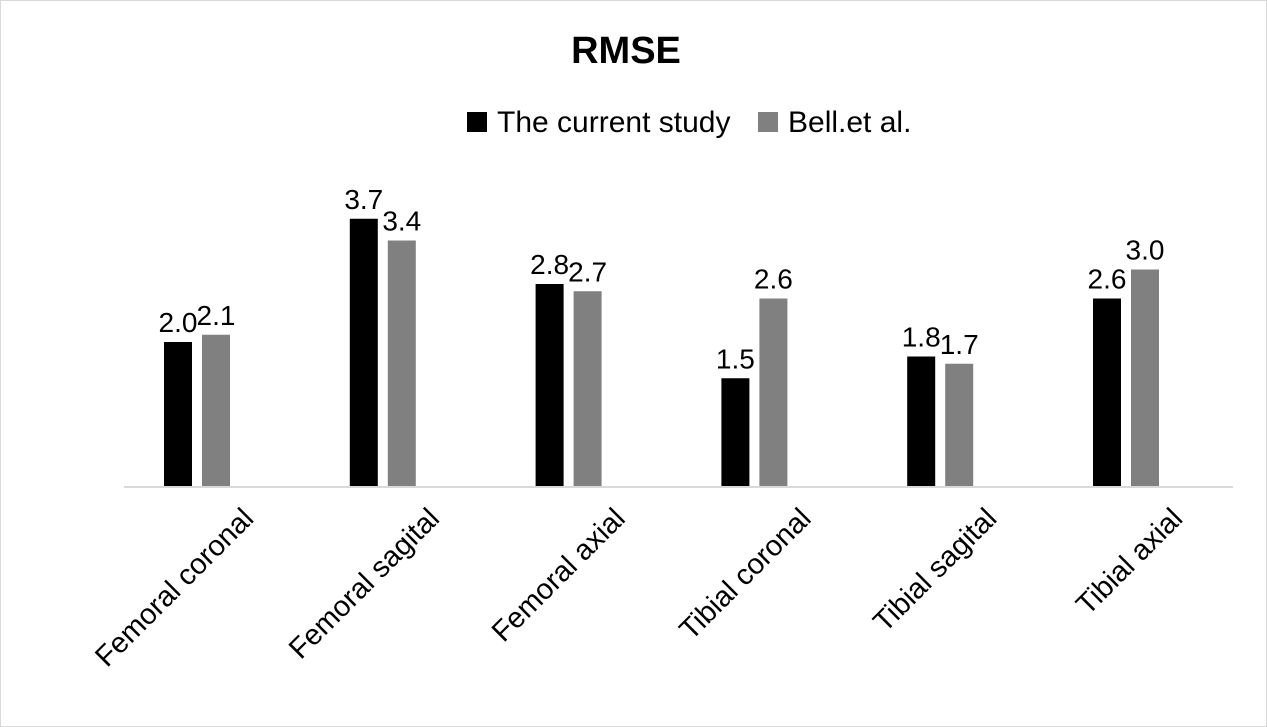 The width and height of the screenshot is (1267, 727). Describe the element at coordinates (364, 583) in the screenshot. I see `x-tick-label-femoral-sagital: Femoral sagital` at that location.